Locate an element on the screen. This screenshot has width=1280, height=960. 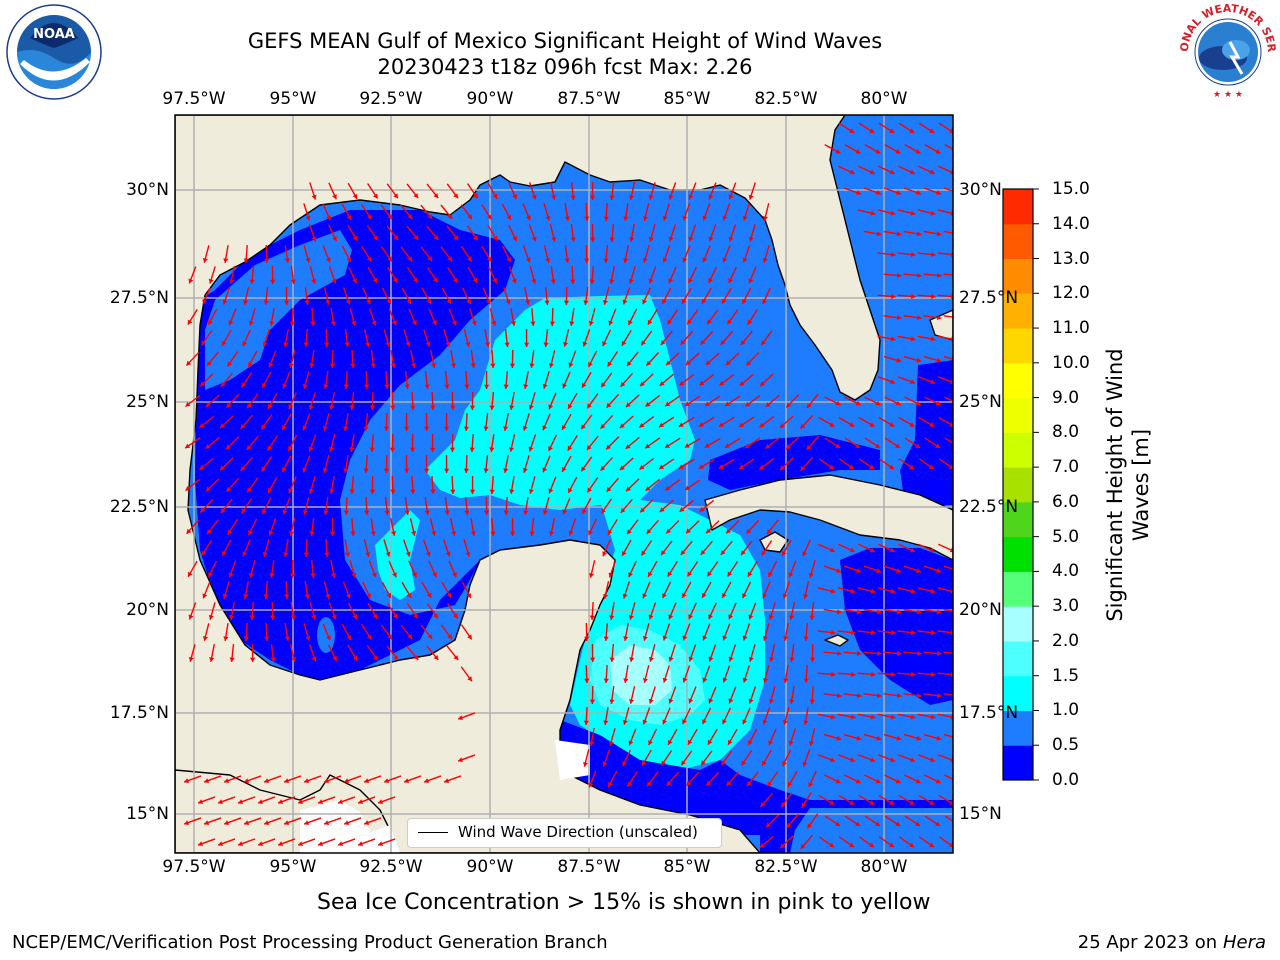
colorbar-tick-label: 0.5 is located at coordinates (1066, 745).